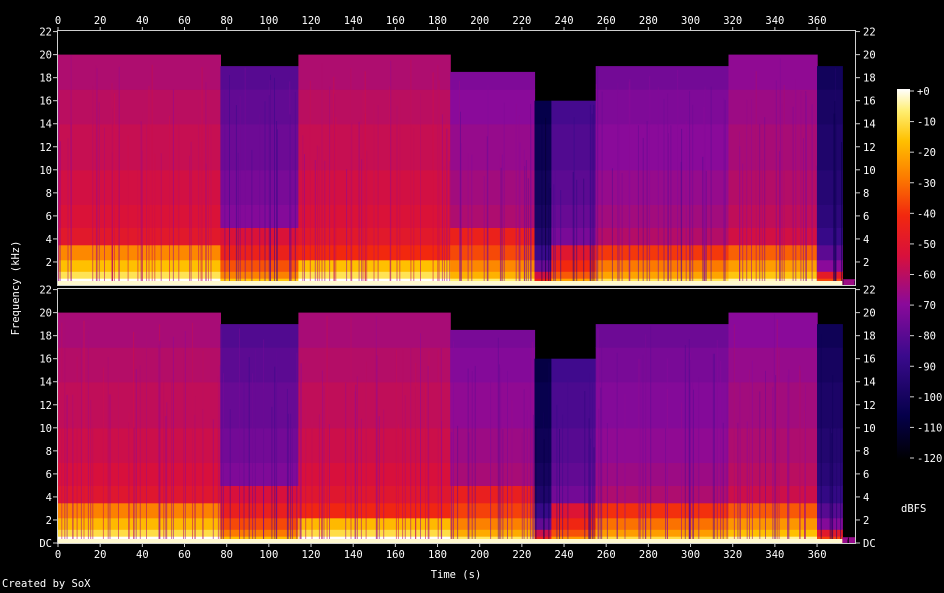  What do you see at coordinates (913, 509) in the screenshot?
I see `colorbar-label: dBFS` at bounding box center [913, 509].